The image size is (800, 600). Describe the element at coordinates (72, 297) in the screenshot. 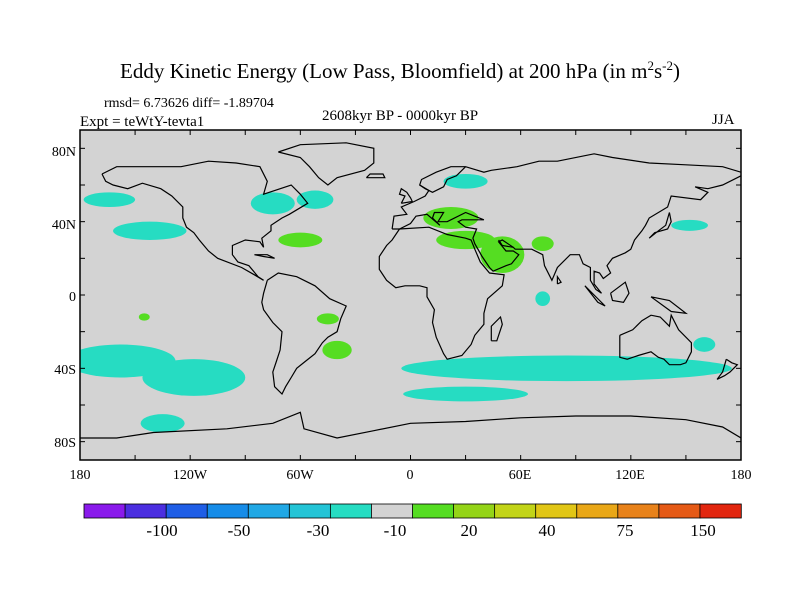

I see `lat-tick-label: 0` at that location.